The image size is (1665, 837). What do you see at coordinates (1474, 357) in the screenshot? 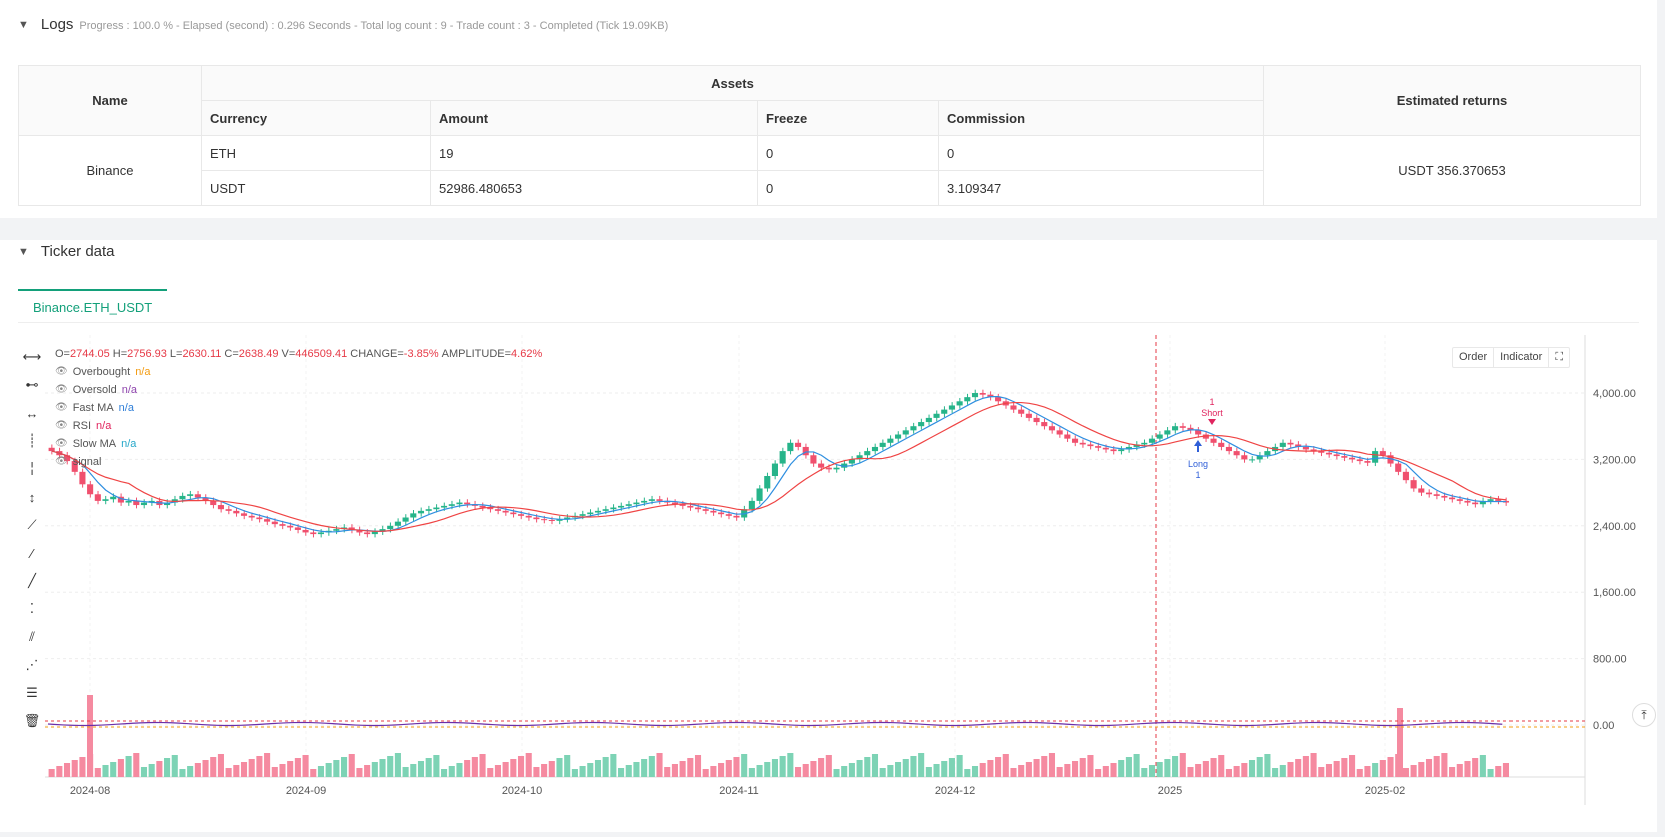
I see `order-button: Order` at bounding box center [1474, 357].